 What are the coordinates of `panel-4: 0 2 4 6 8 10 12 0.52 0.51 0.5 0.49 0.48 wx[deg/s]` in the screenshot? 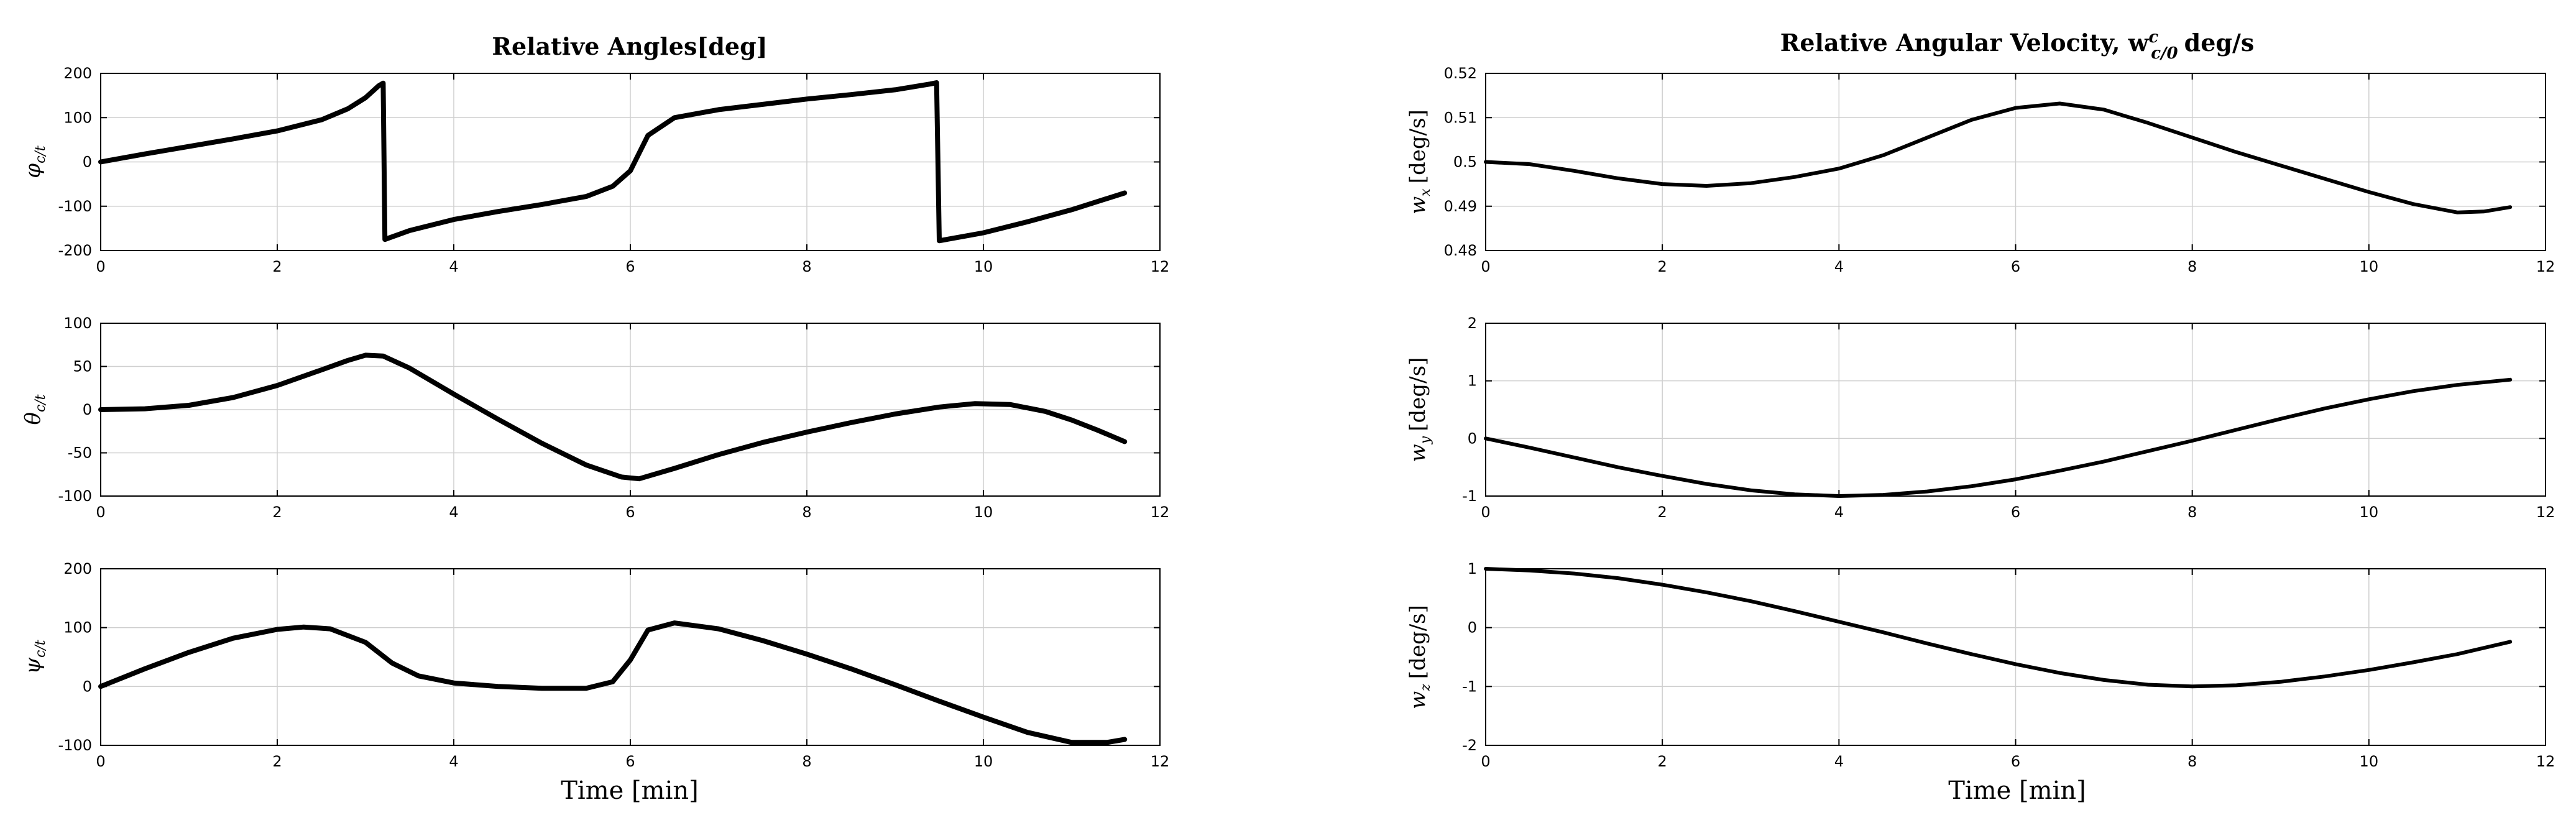 It's located at (1980, 170).